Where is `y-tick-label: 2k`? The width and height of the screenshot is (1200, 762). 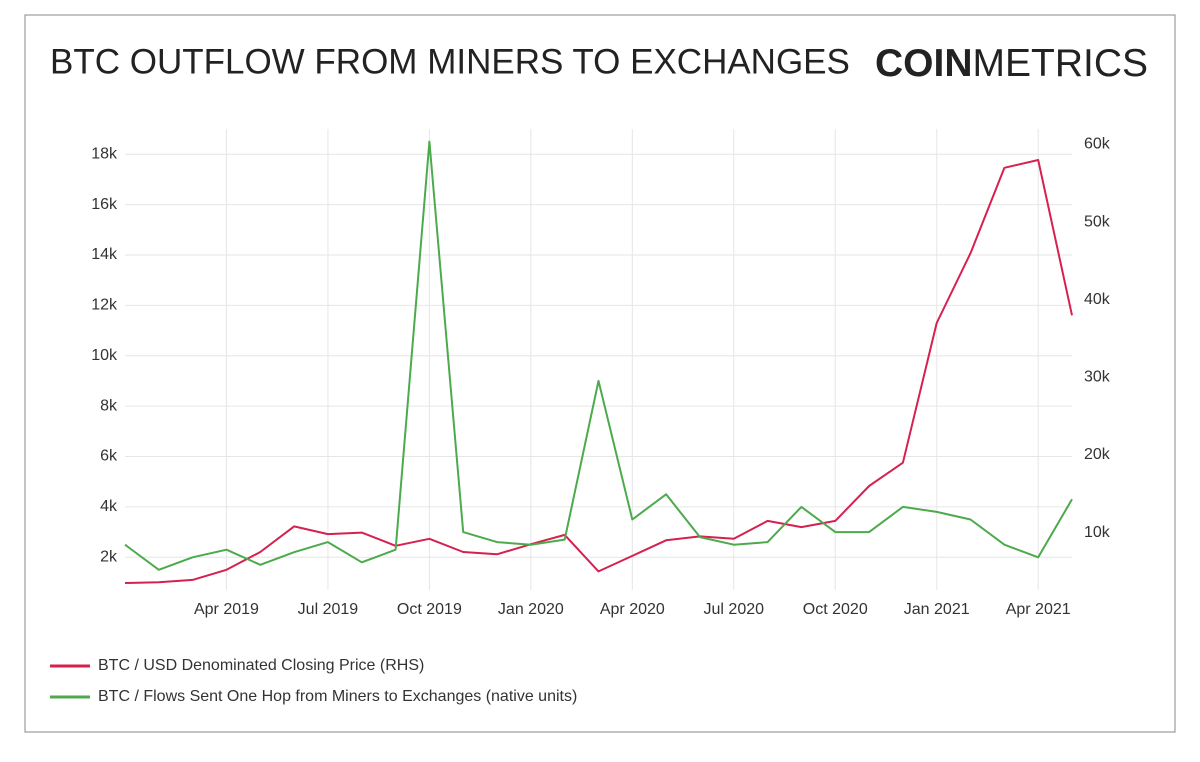 y-tick-label: 2k is located at coordinates (109, 556).